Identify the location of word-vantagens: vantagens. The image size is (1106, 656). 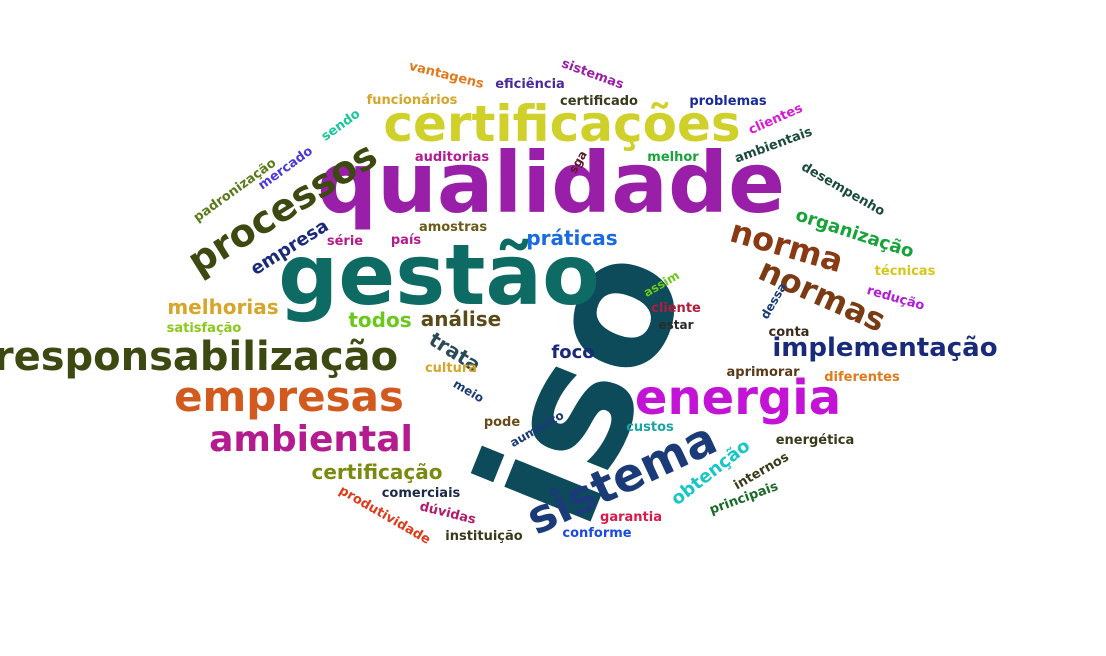
(446, 75).